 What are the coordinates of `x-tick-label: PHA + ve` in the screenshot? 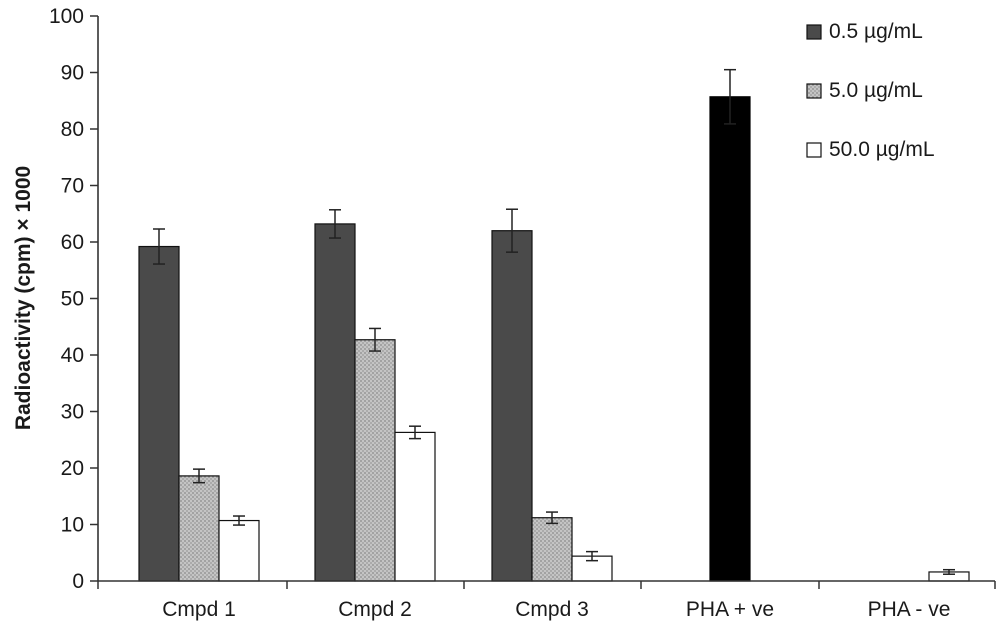 It's located at (730, 609).